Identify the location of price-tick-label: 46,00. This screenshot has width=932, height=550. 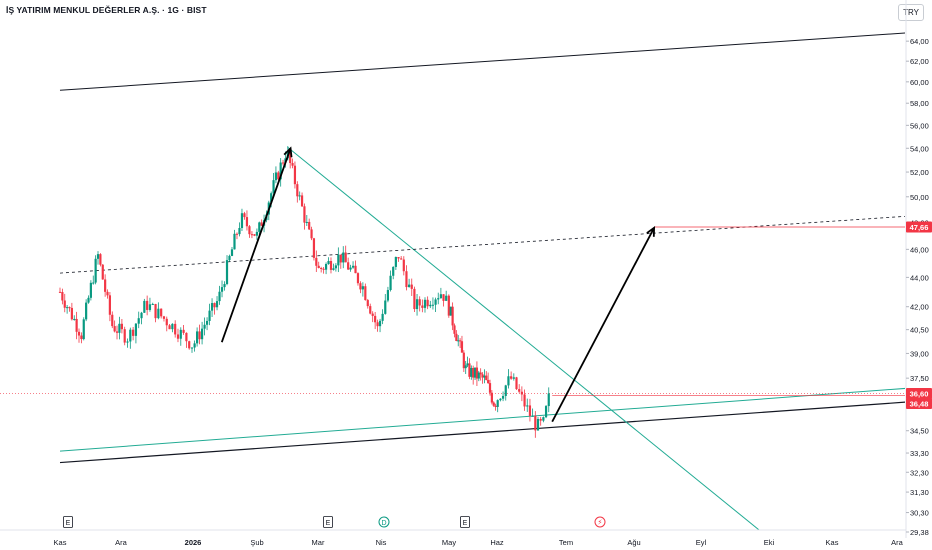
(919, 249).